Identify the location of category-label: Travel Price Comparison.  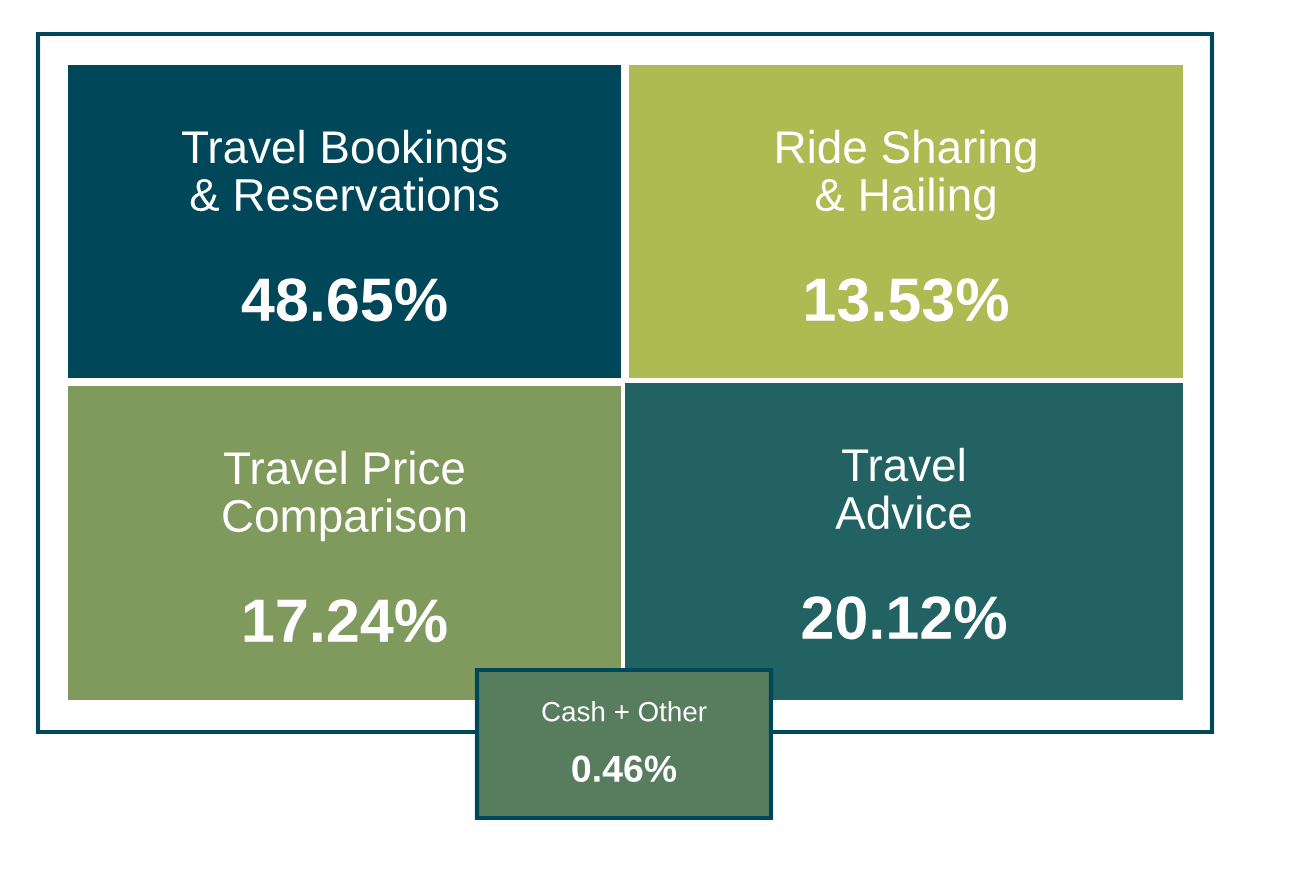
(344, 496).